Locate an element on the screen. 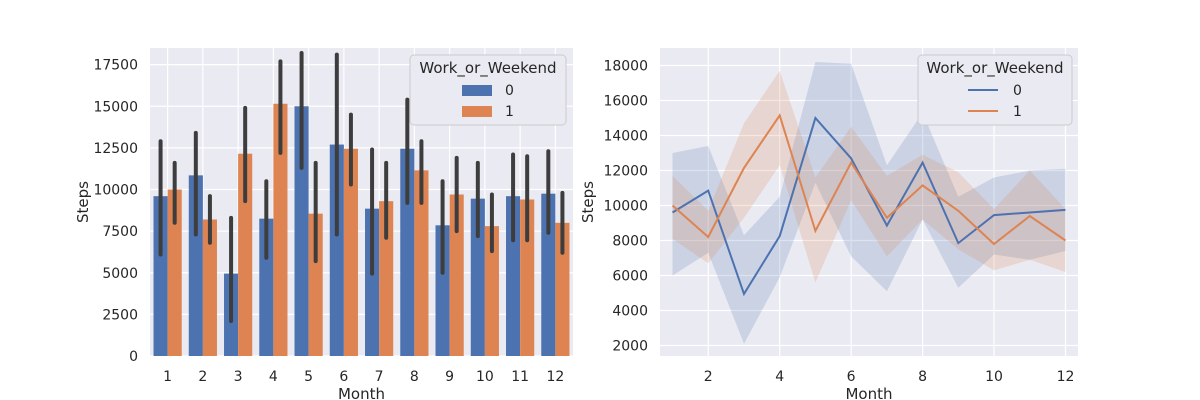 The width and height of the screenshot is (1200, 400). y-tick-label: 12500 is located at coordinates (115, 149).